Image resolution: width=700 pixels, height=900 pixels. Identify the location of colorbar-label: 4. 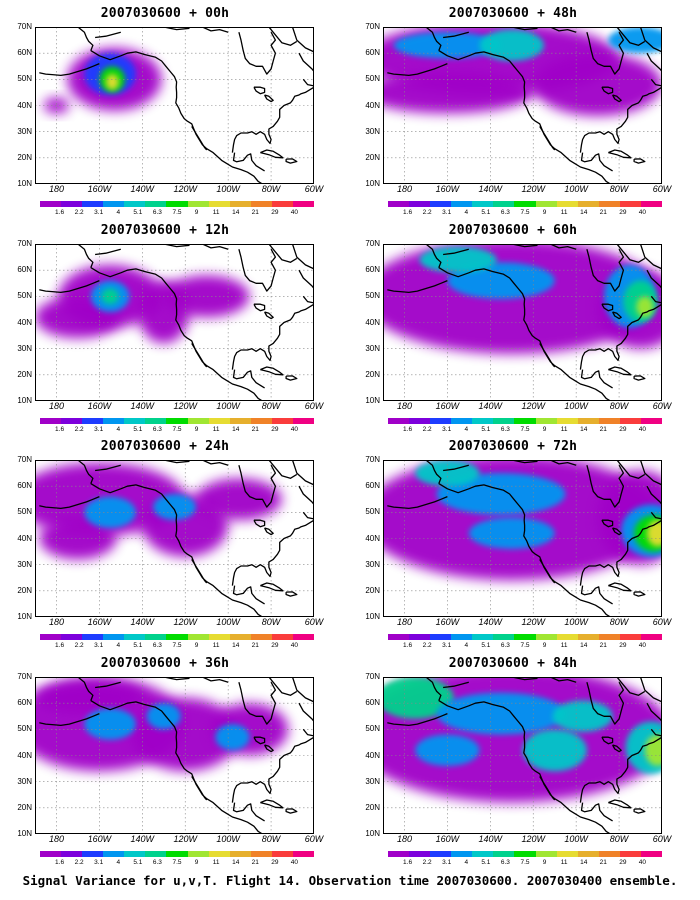
(466, 645).